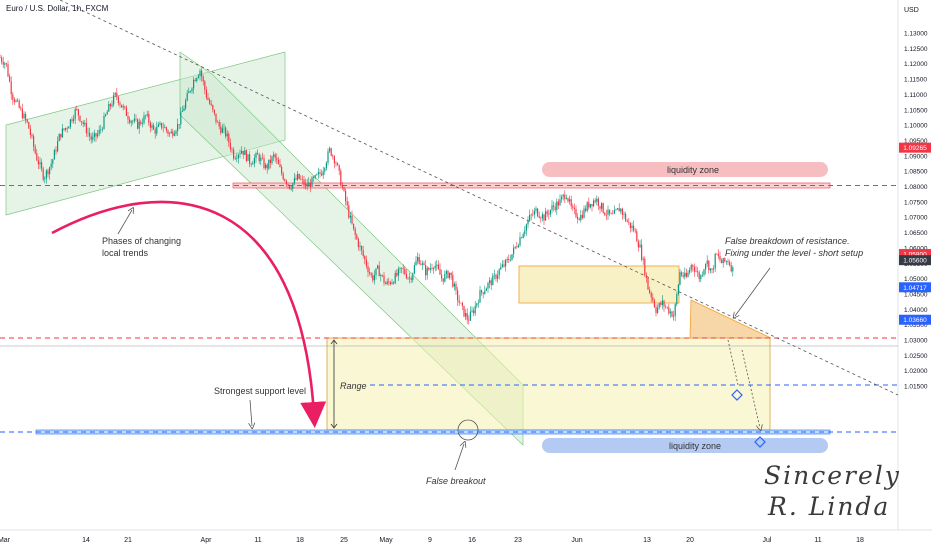  I want to click on time-axis: Mar 14 21 Apr 11 18 25 May 9 16 23 Jun 13 20 Jul 11 18, so click(466, 536).